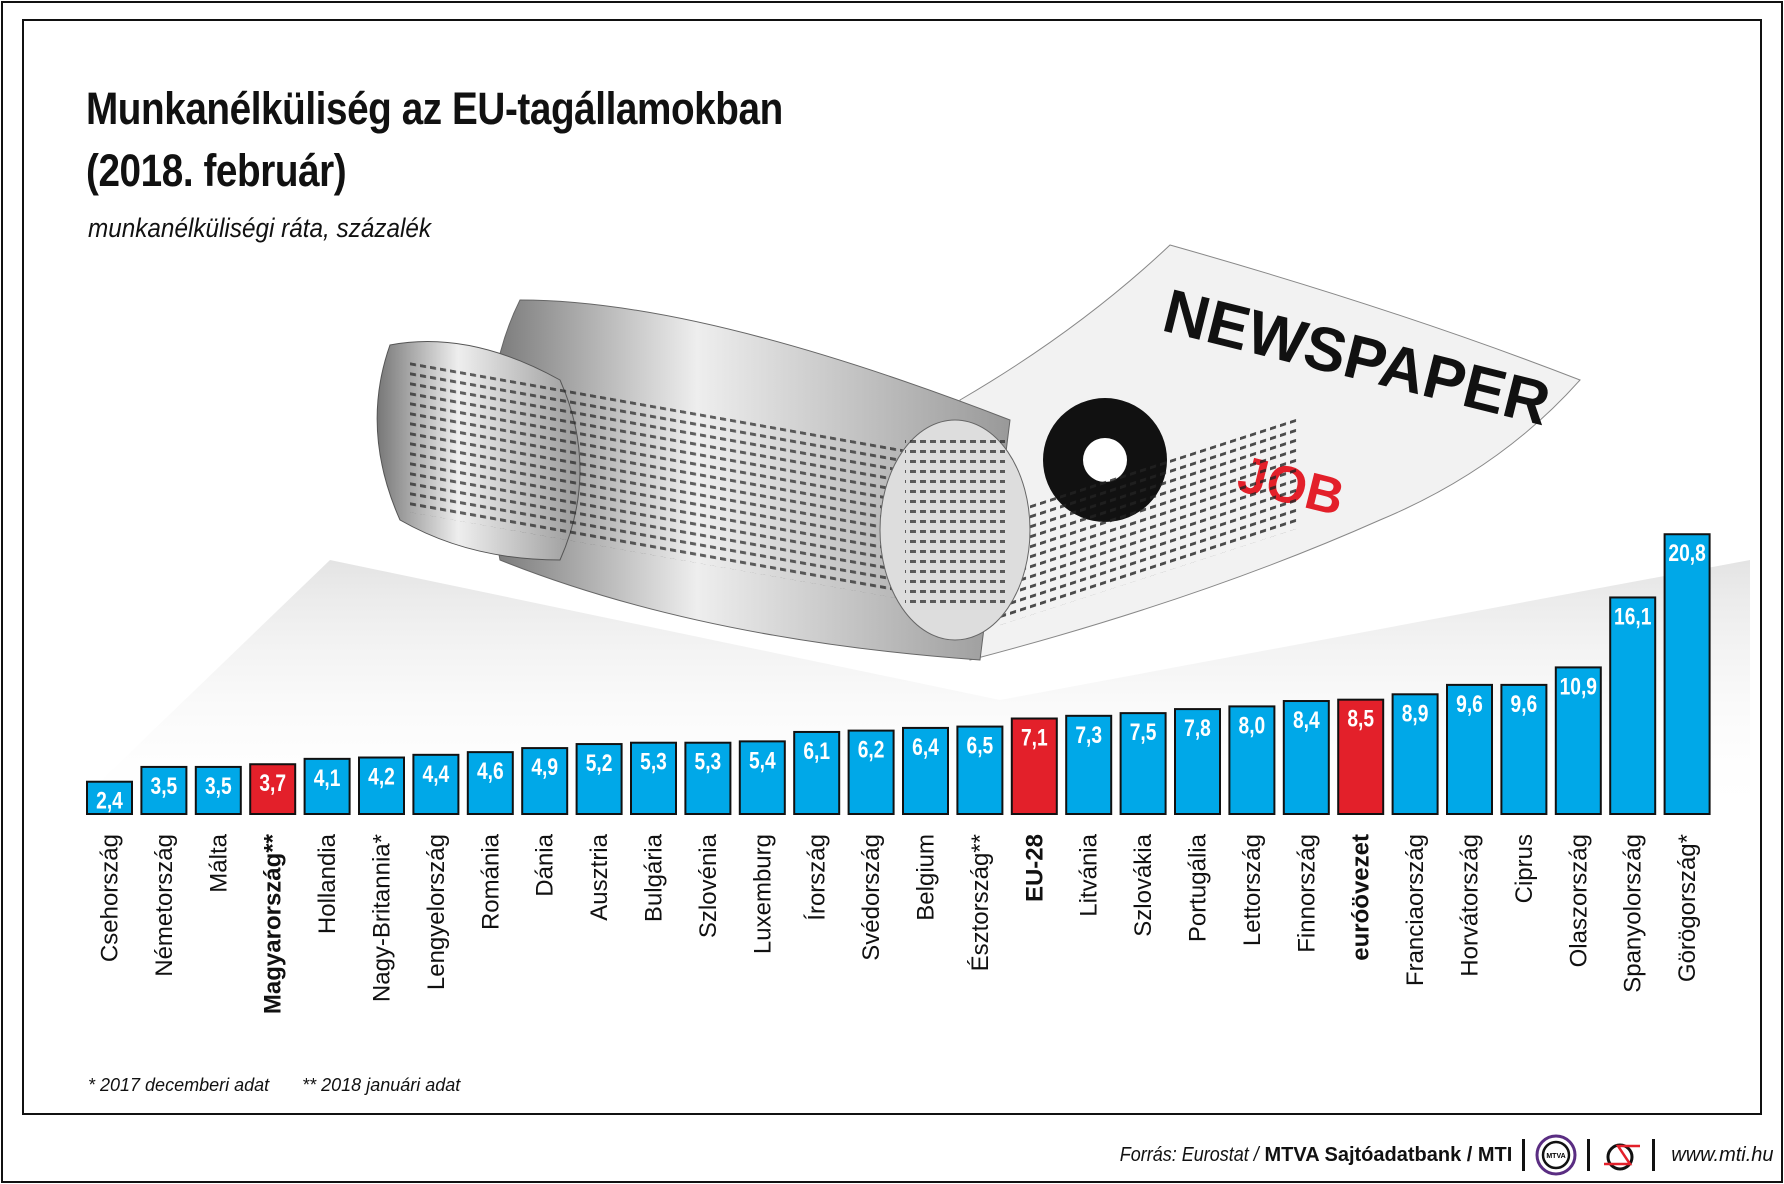 The height and width of the screenshot is (1184, 1784). Describe the element at coordinates (1034, 868) in the screenshot. I see `category-label: EU-28` at that location.